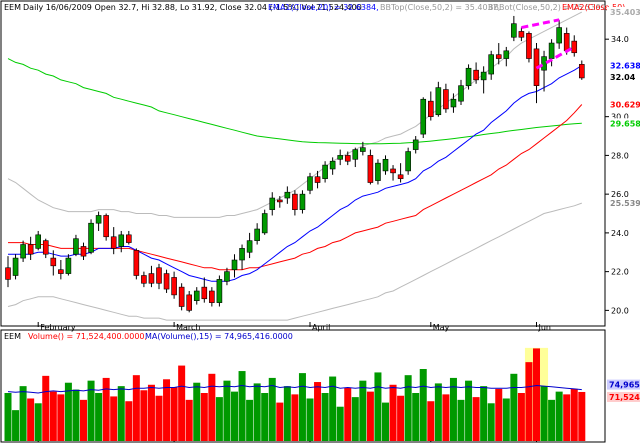  I want to click on volume-label: Volume() = 71,524,400.0000,, so click(87, 336).